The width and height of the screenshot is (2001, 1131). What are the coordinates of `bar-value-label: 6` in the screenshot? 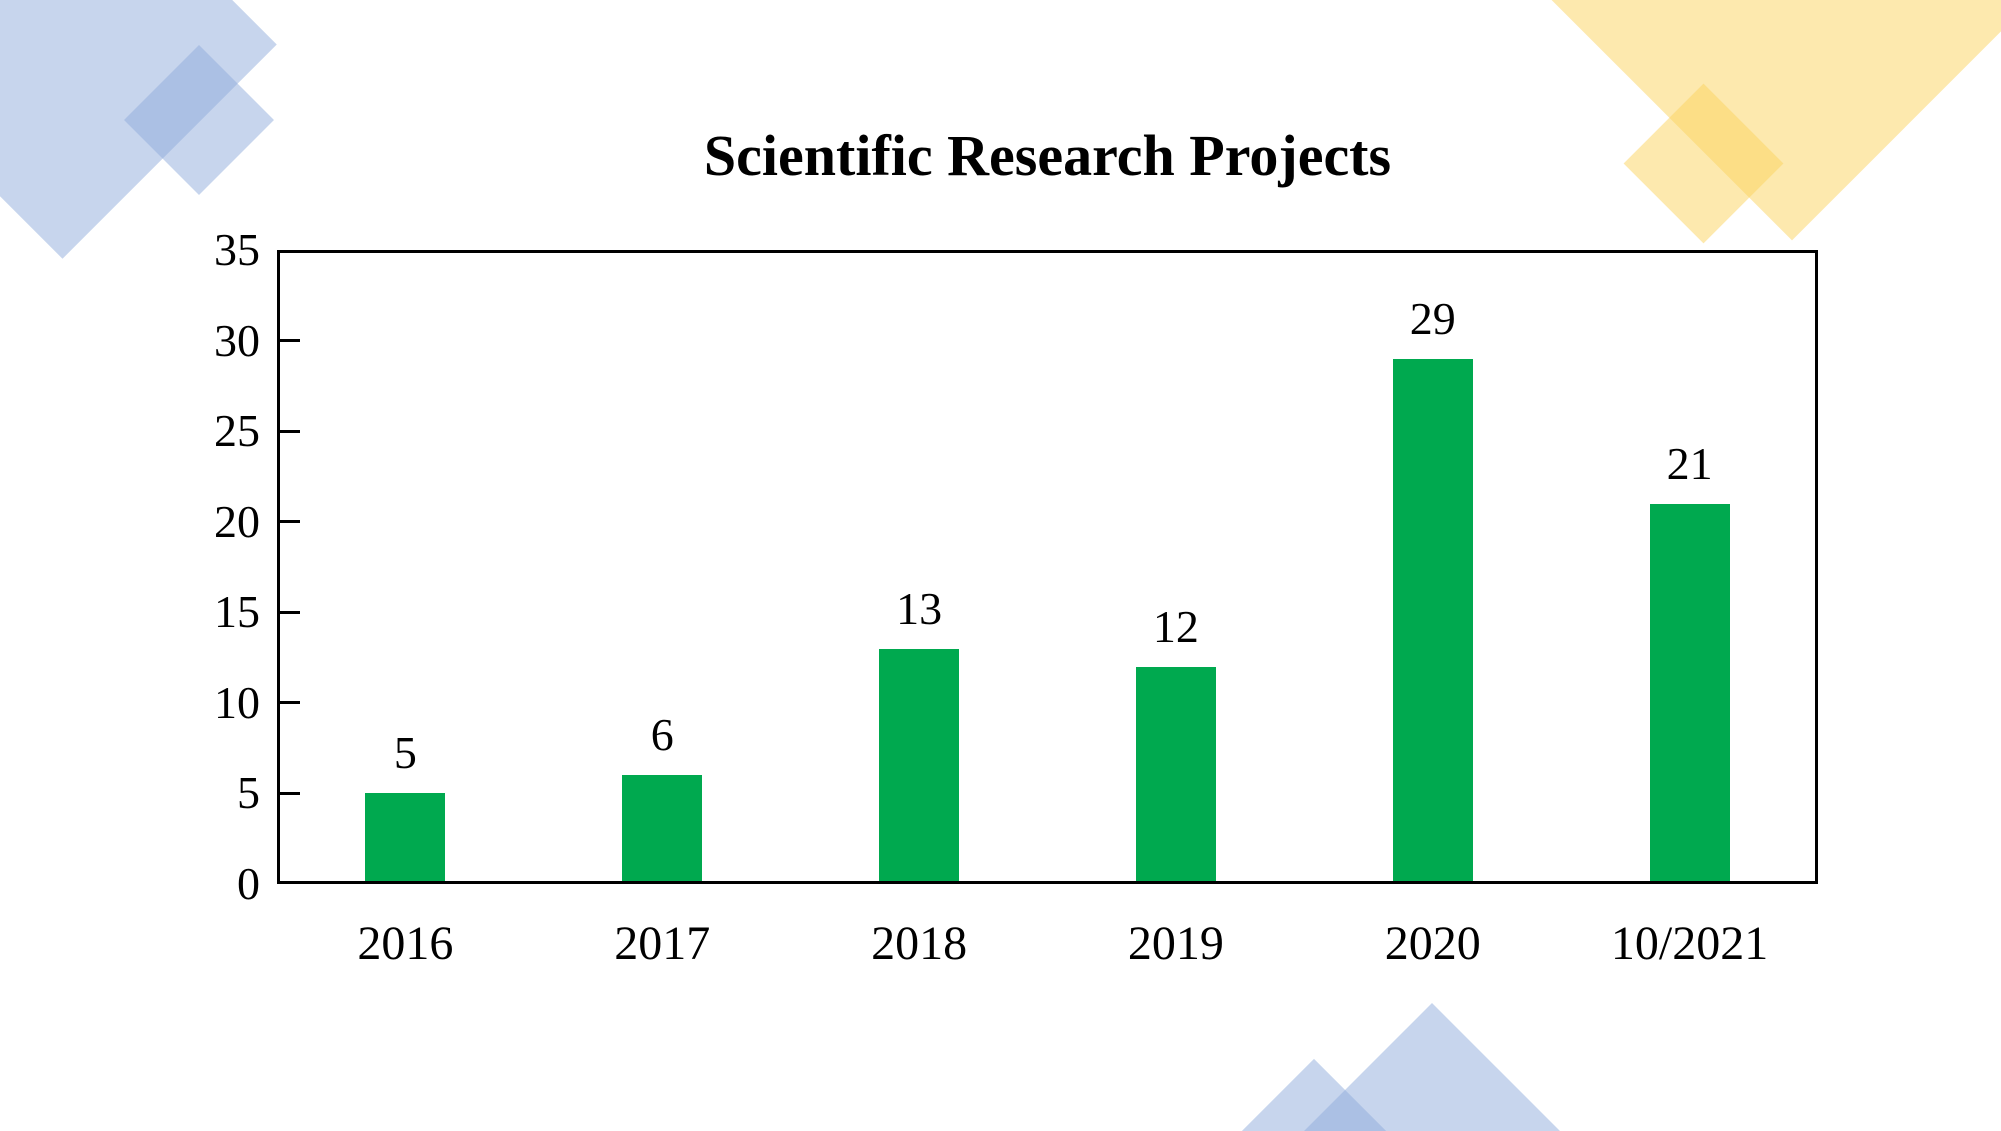 It's located at (662, 735).